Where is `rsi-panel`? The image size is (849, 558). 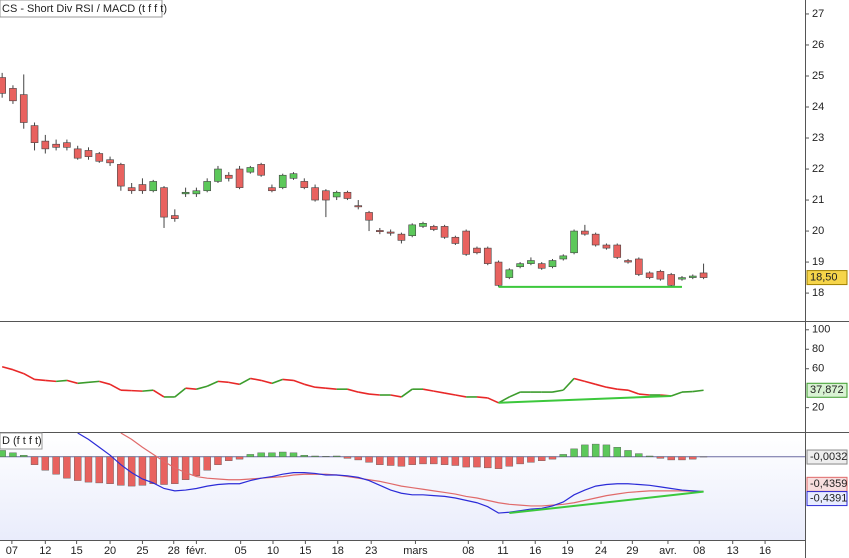
rsi-panel is located at coordinates (352, 385).